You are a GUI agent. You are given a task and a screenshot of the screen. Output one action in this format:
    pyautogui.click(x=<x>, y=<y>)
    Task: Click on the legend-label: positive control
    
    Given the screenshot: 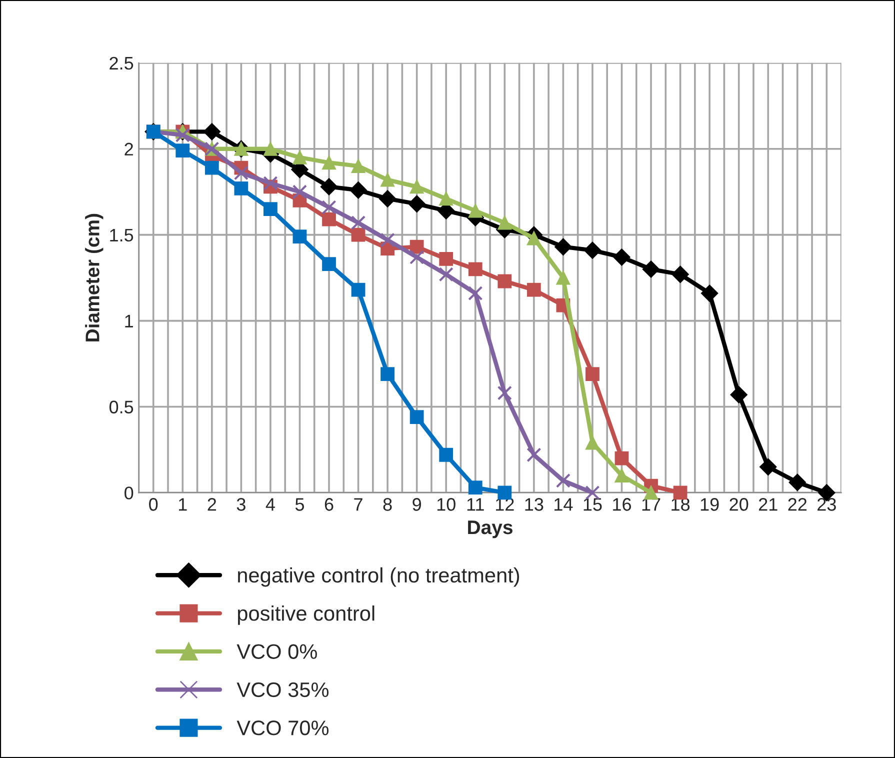 What is the action you would take?
    pyautogui.click(x=306, y=615)
    